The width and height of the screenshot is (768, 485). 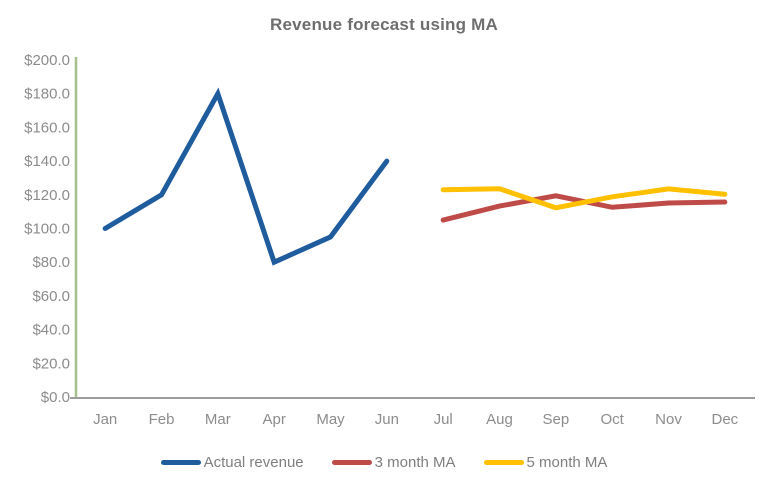 I want to click on series-line-5-month-ma, so click(x=584, y=198).